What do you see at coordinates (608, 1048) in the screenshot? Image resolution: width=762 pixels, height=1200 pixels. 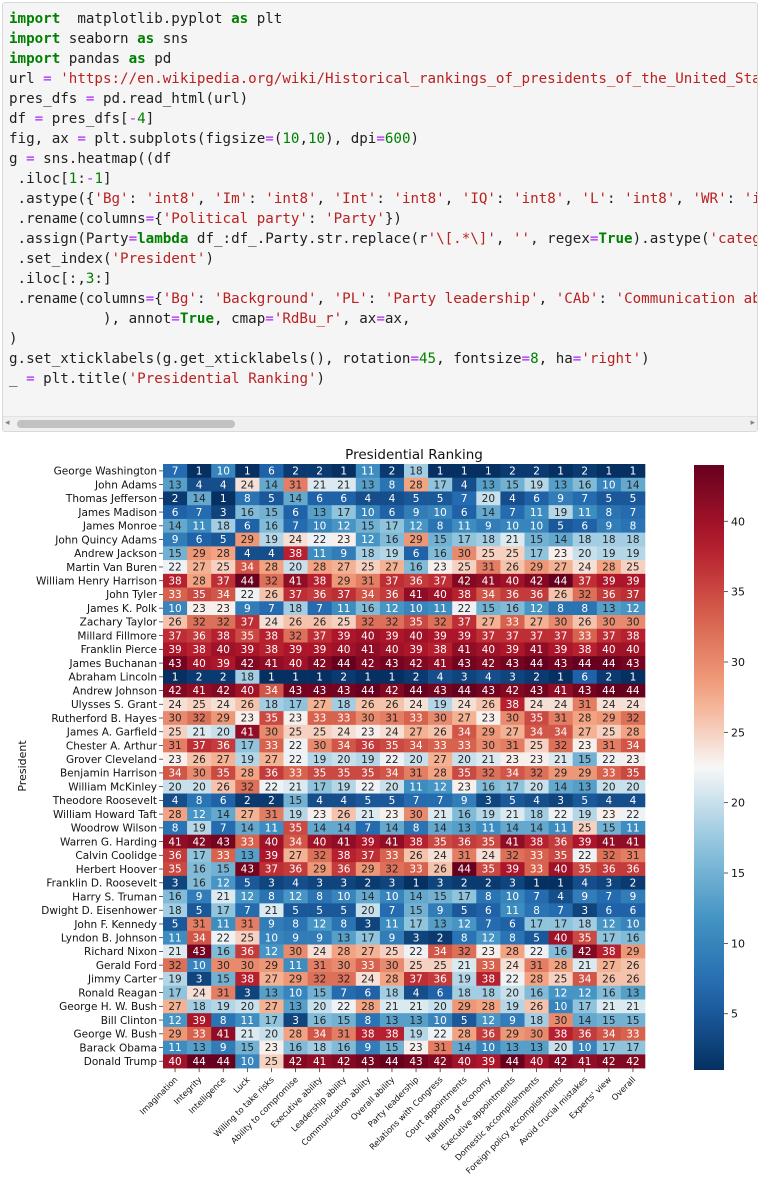 I see `heatmap-cell-value: 17` at bounding box center [608, 1048].